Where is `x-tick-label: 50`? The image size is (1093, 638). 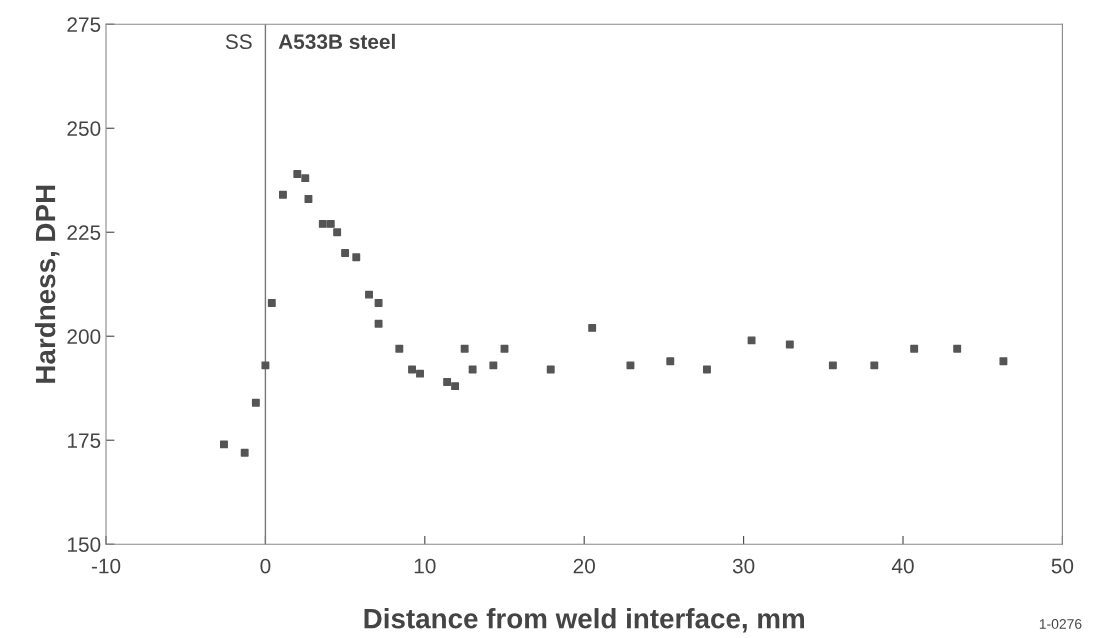
x-tick-label: 50 is located at coordinates (1062, 566).